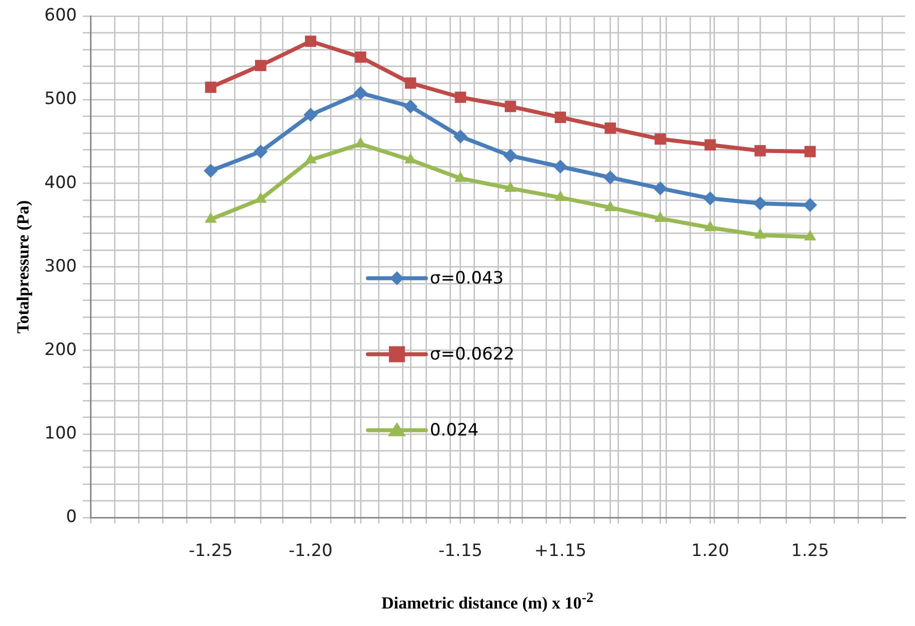  Describe the element at coordinates (472, 354) in the screenshot. I see `legend-label: σ=0.0622` at that location.